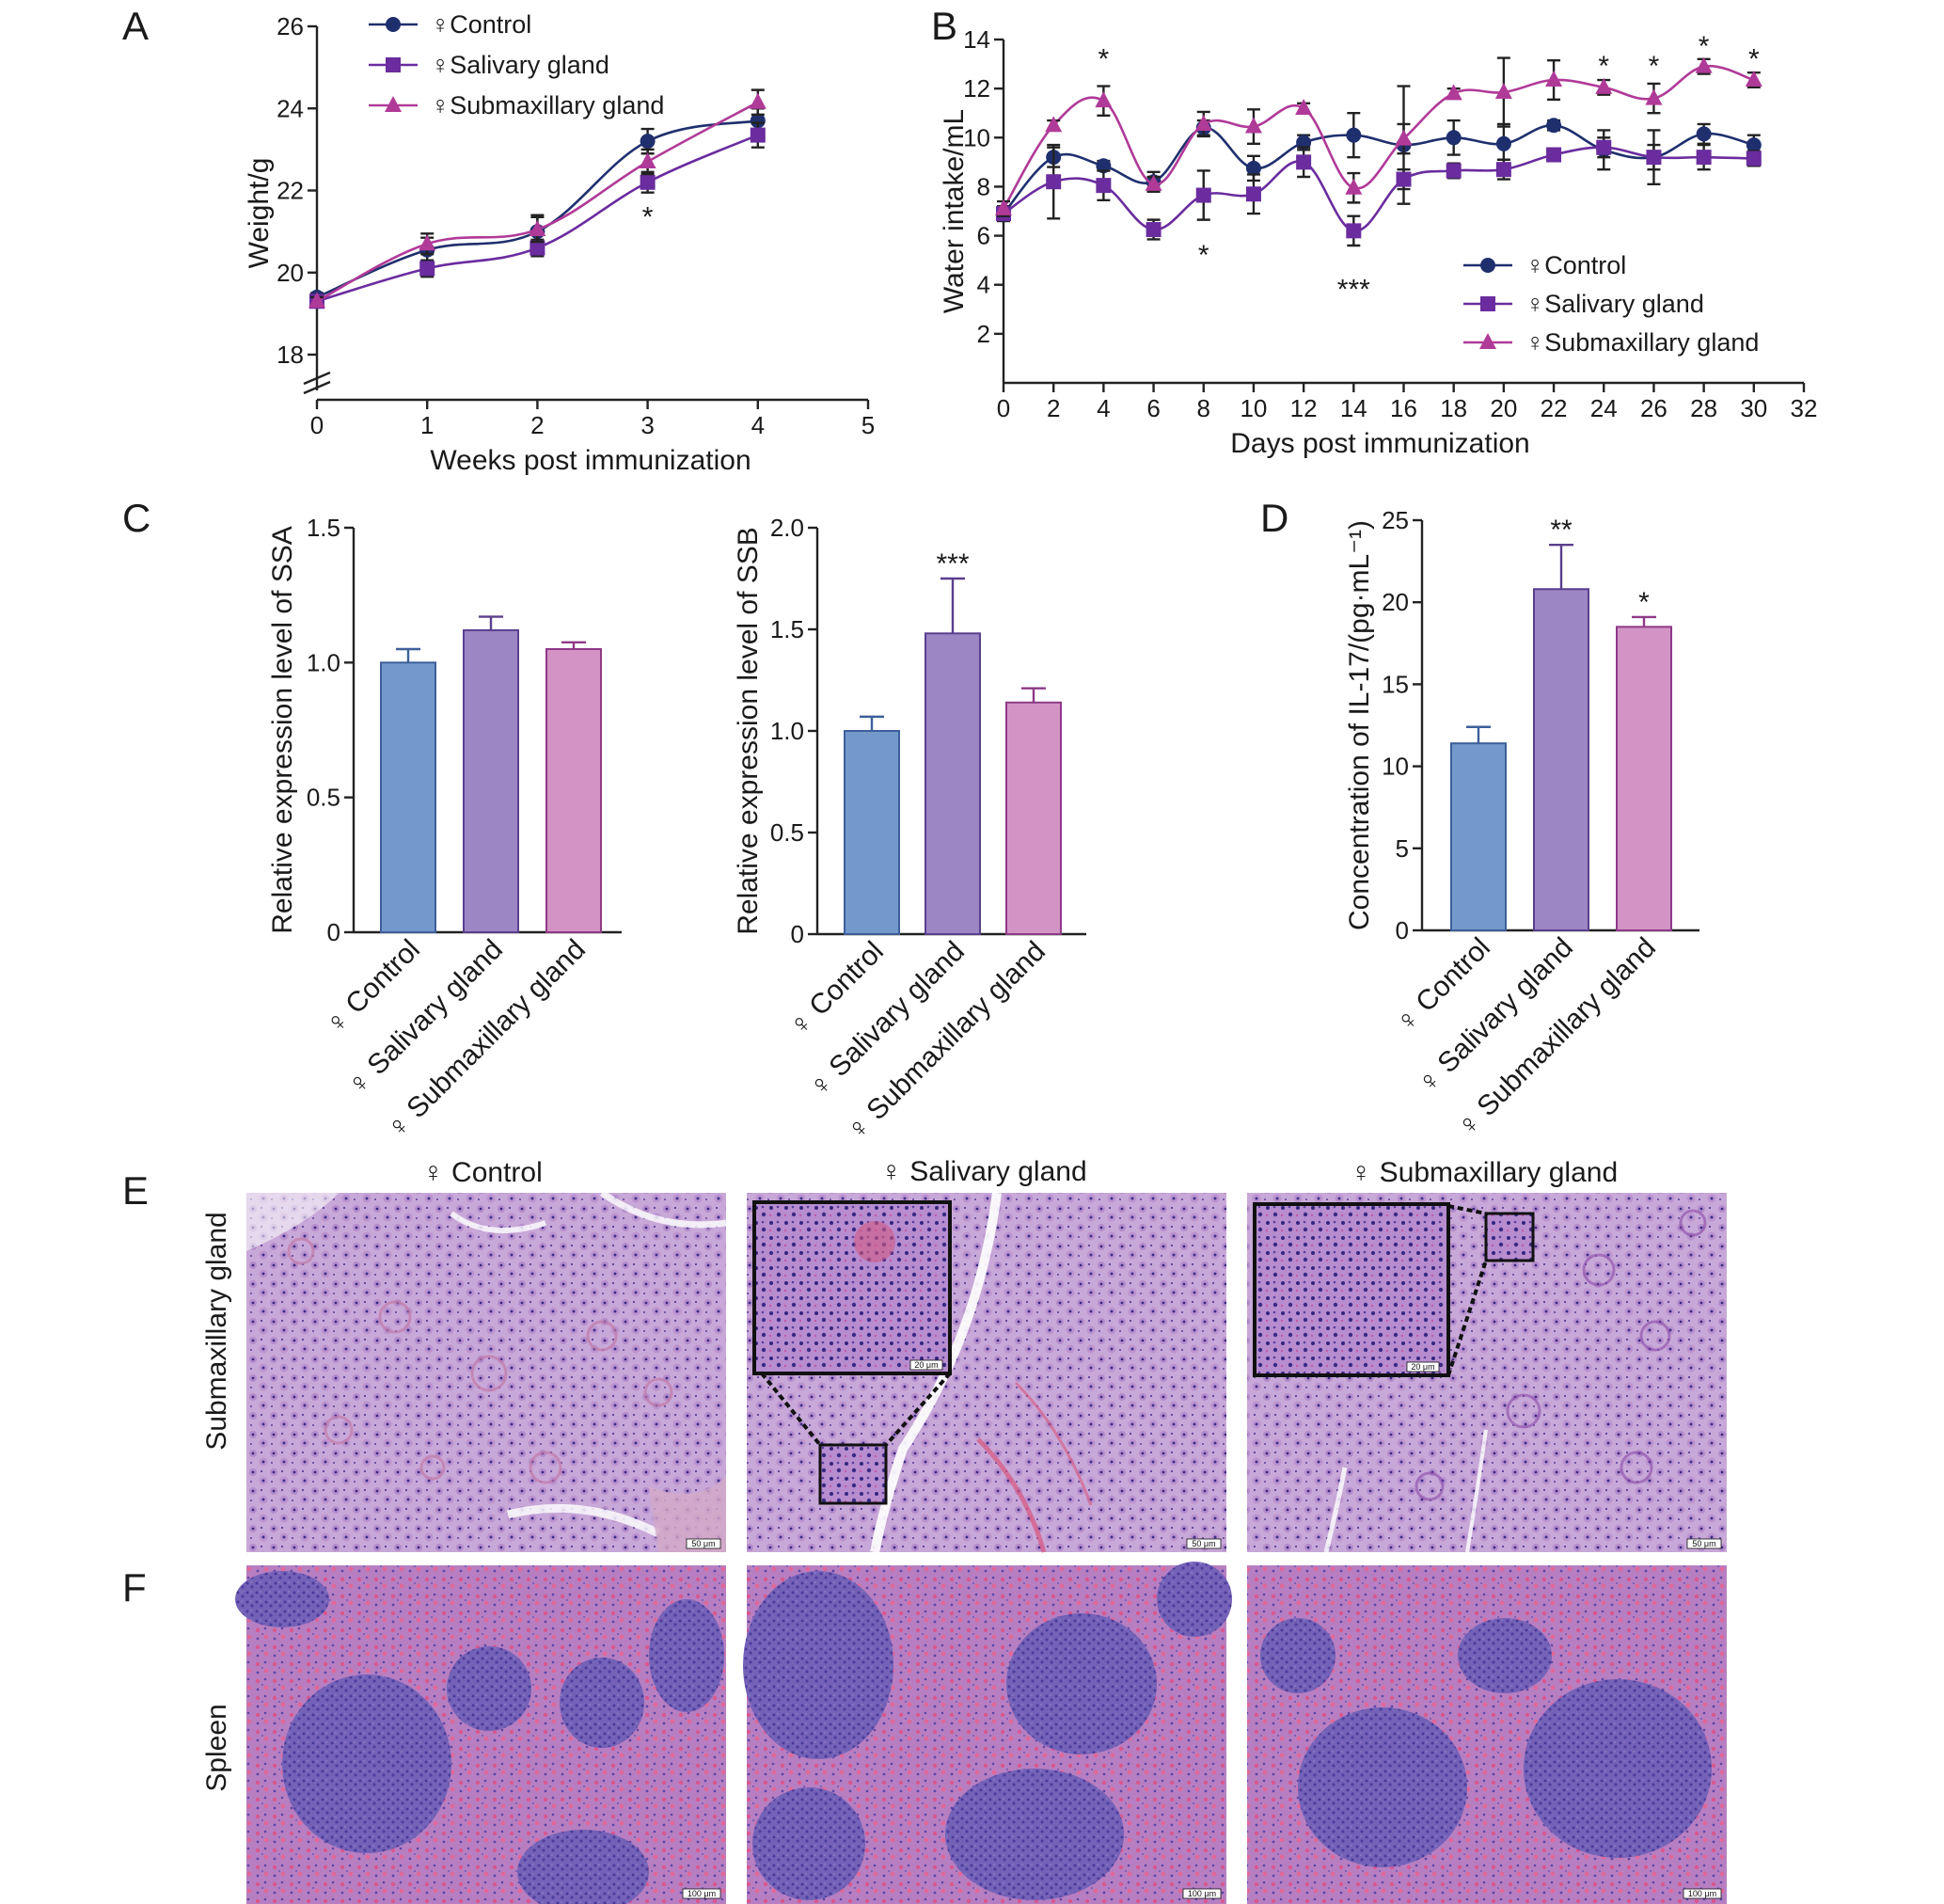 This screenshot has width=1944, height=1904. I want to click on scale-bar-f-submaxillary: 100 μm, so click(1702, 1893).